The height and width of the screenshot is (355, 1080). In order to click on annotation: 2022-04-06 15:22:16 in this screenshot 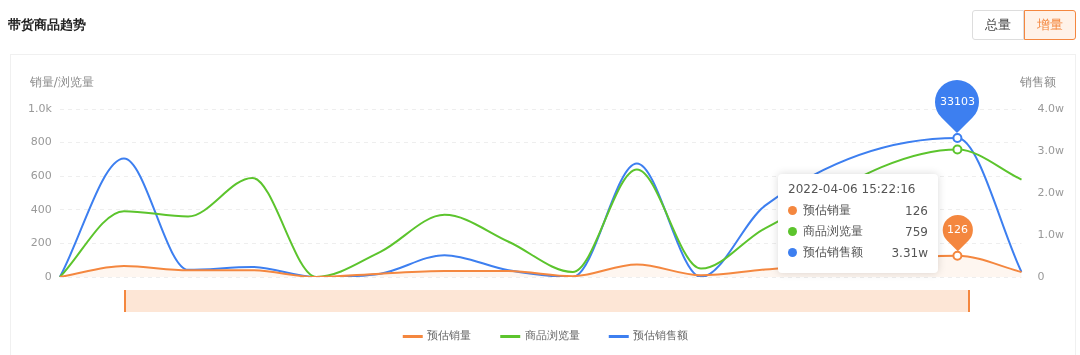, I will do `click(852, 189)`.